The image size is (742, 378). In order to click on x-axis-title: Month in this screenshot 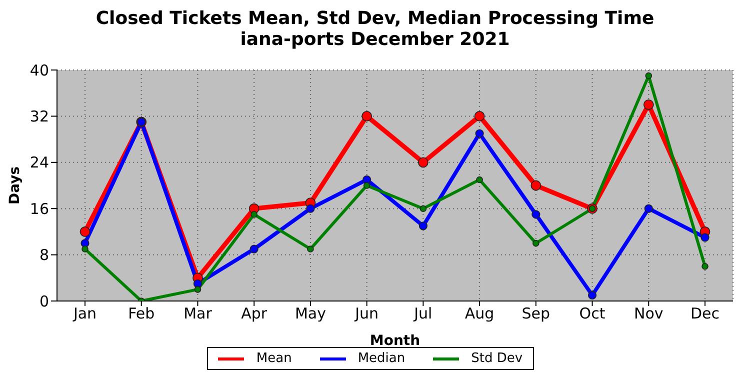, I will do `click(395, 341)`.